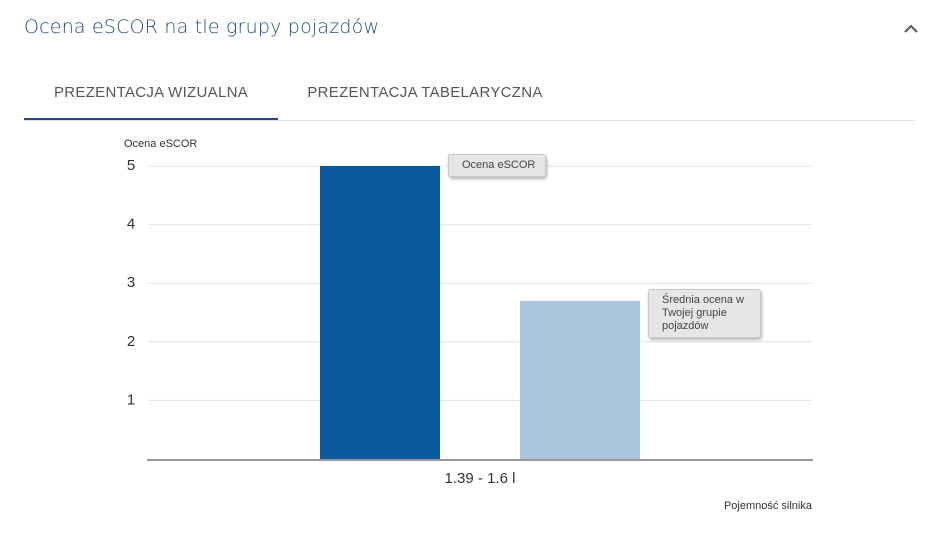 The height and width of the screenshot is (538, 940). What do you see at coordinates (202, 27) in the screenshot?
I see `section-title: Ocena eSCOR na tle grupy pojazdów` at bounding box center [202, 27].